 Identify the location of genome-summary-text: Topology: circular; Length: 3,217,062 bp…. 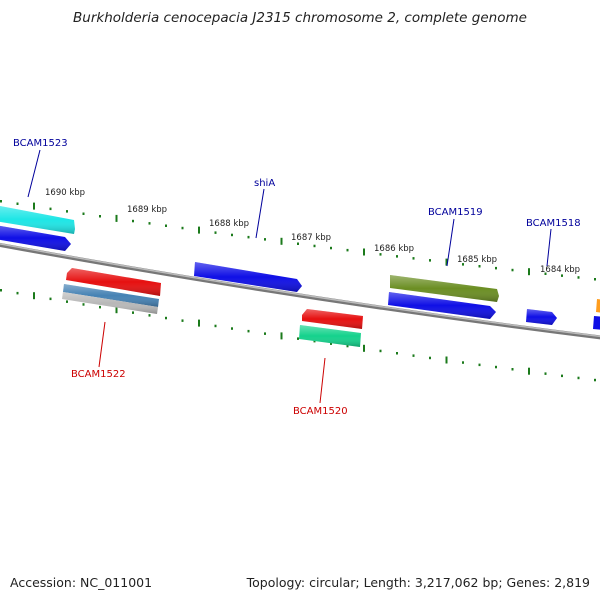
(418, 582).